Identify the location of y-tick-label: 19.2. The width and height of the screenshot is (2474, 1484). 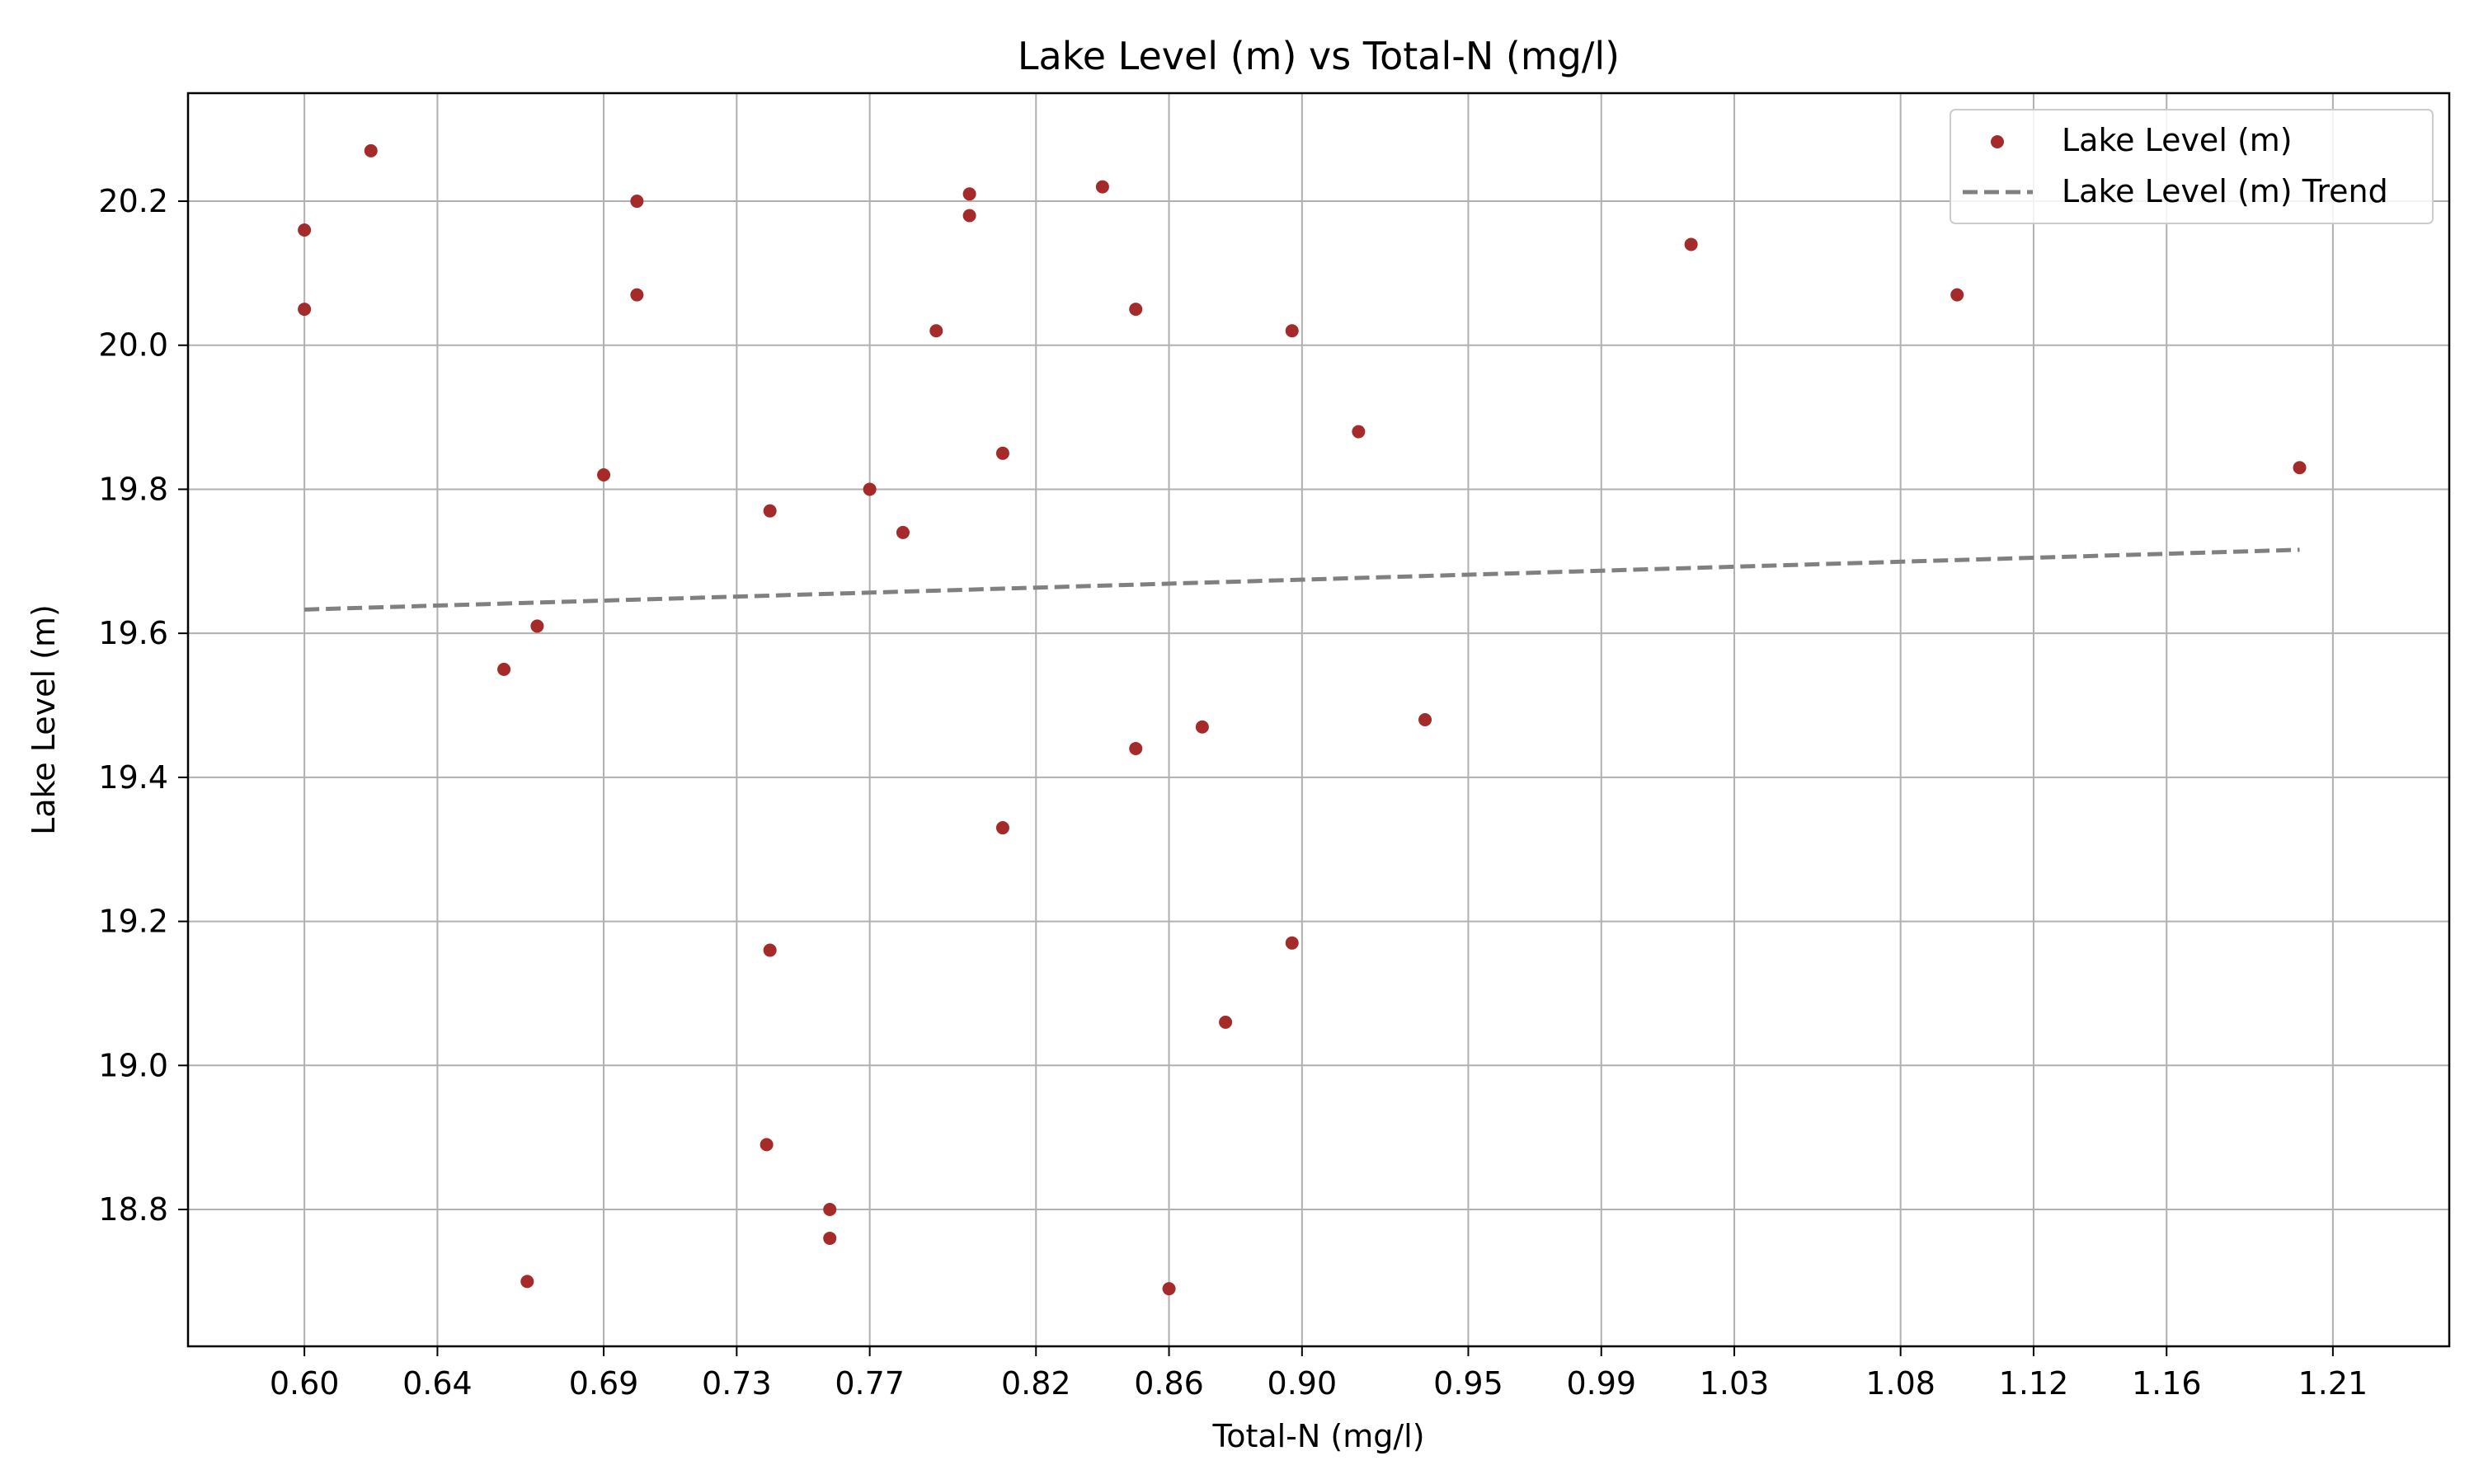
(133, 922).